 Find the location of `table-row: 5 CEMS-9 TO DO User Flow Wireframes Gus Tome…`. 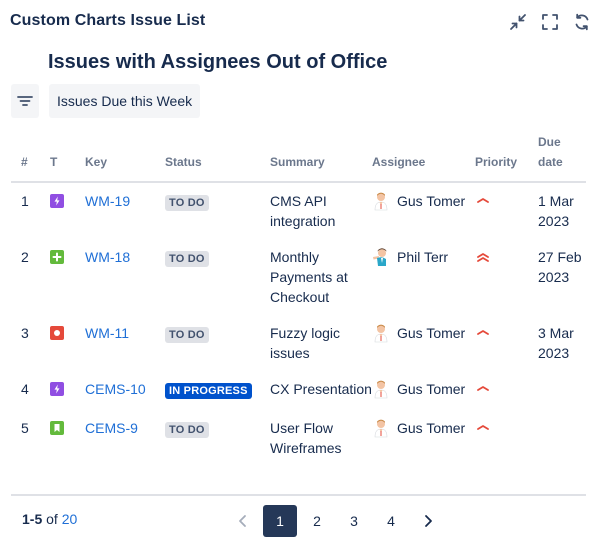

table-row: 5 CEMS-9 TO DO User Flow Wireframes Gus Tome… is located at coordinates (298, 439).